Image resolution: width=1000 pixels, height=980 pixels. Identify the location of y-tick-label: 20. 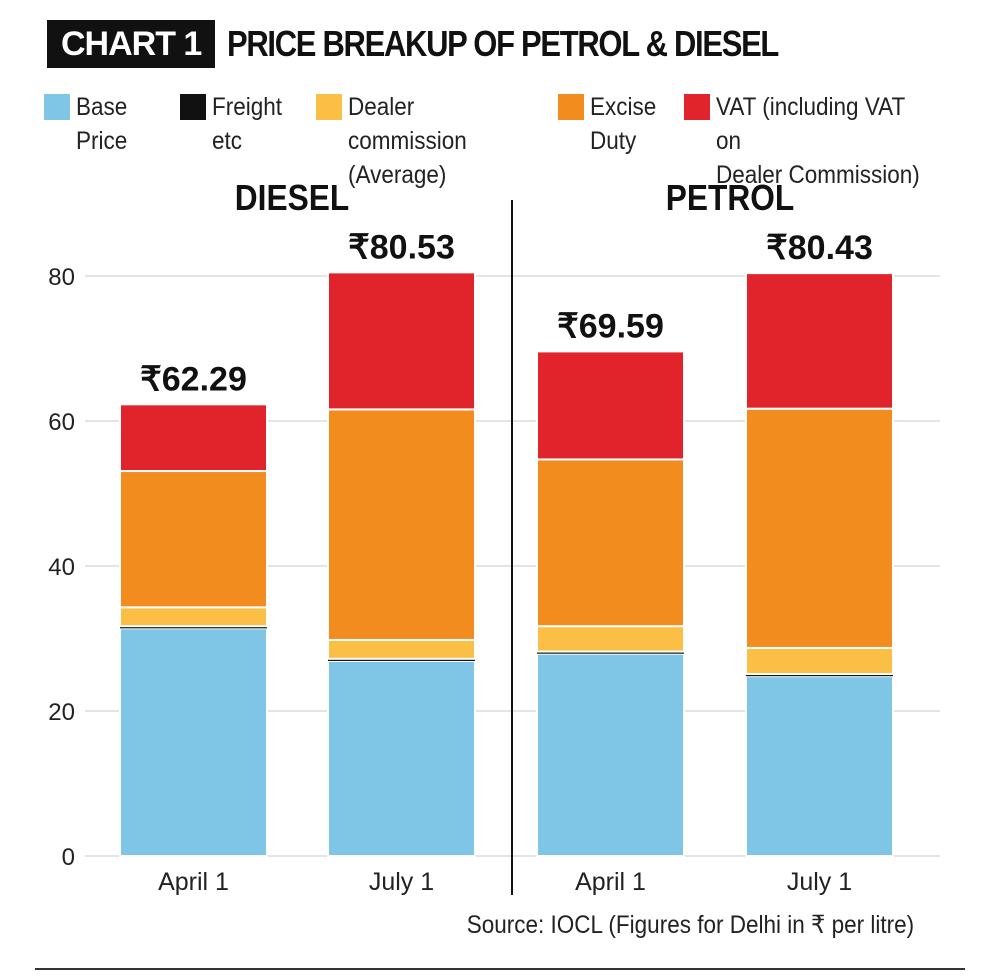
(61, 712).